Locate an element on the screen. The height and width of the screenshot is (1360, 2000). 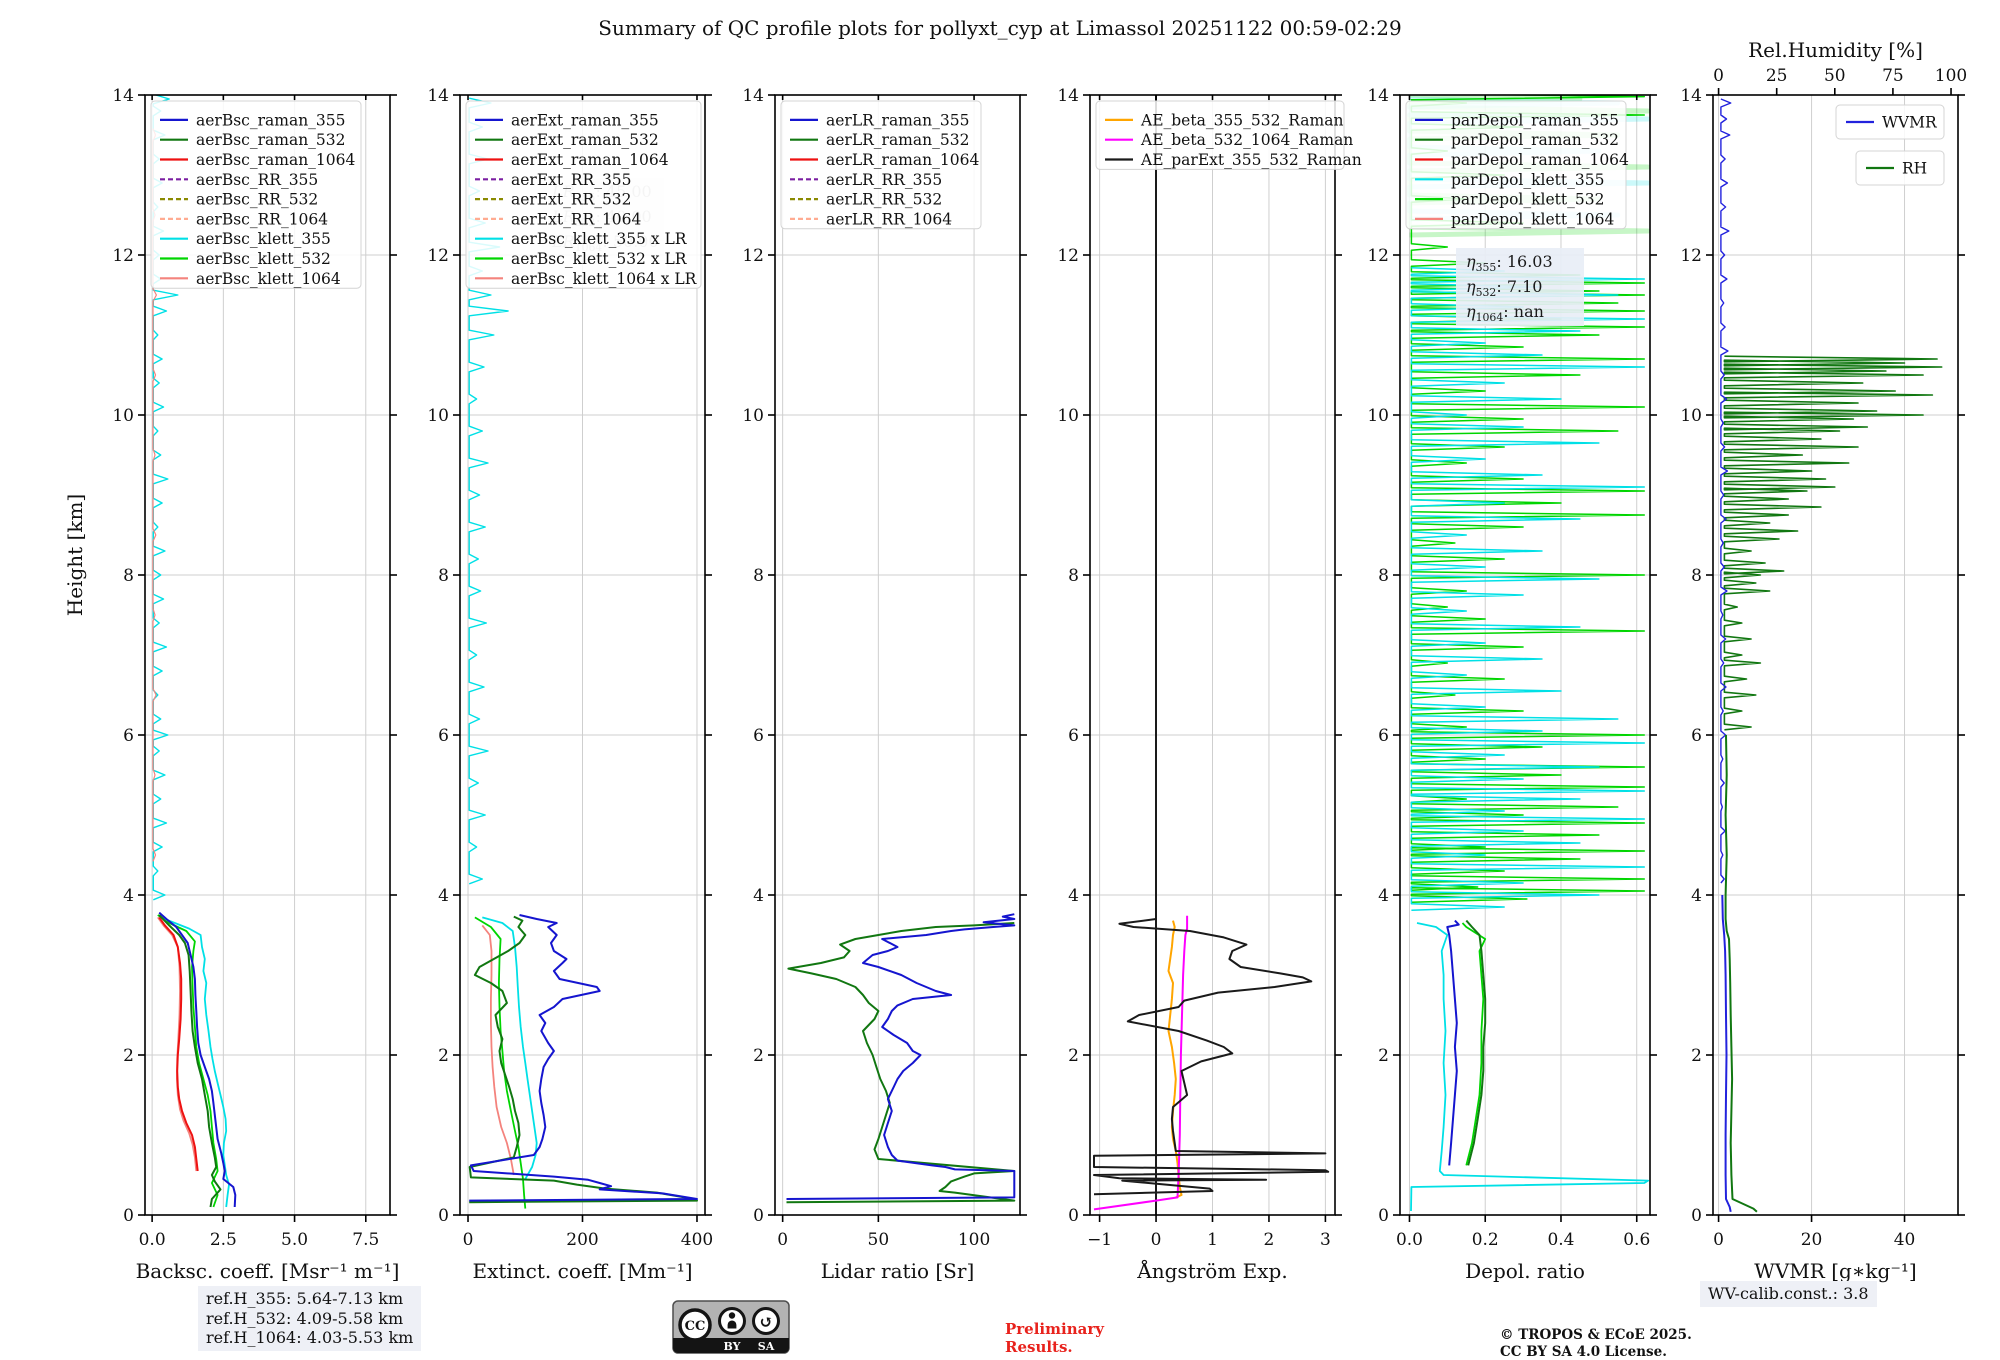
svg-text: 100 is located at coordinates (1951, 76).